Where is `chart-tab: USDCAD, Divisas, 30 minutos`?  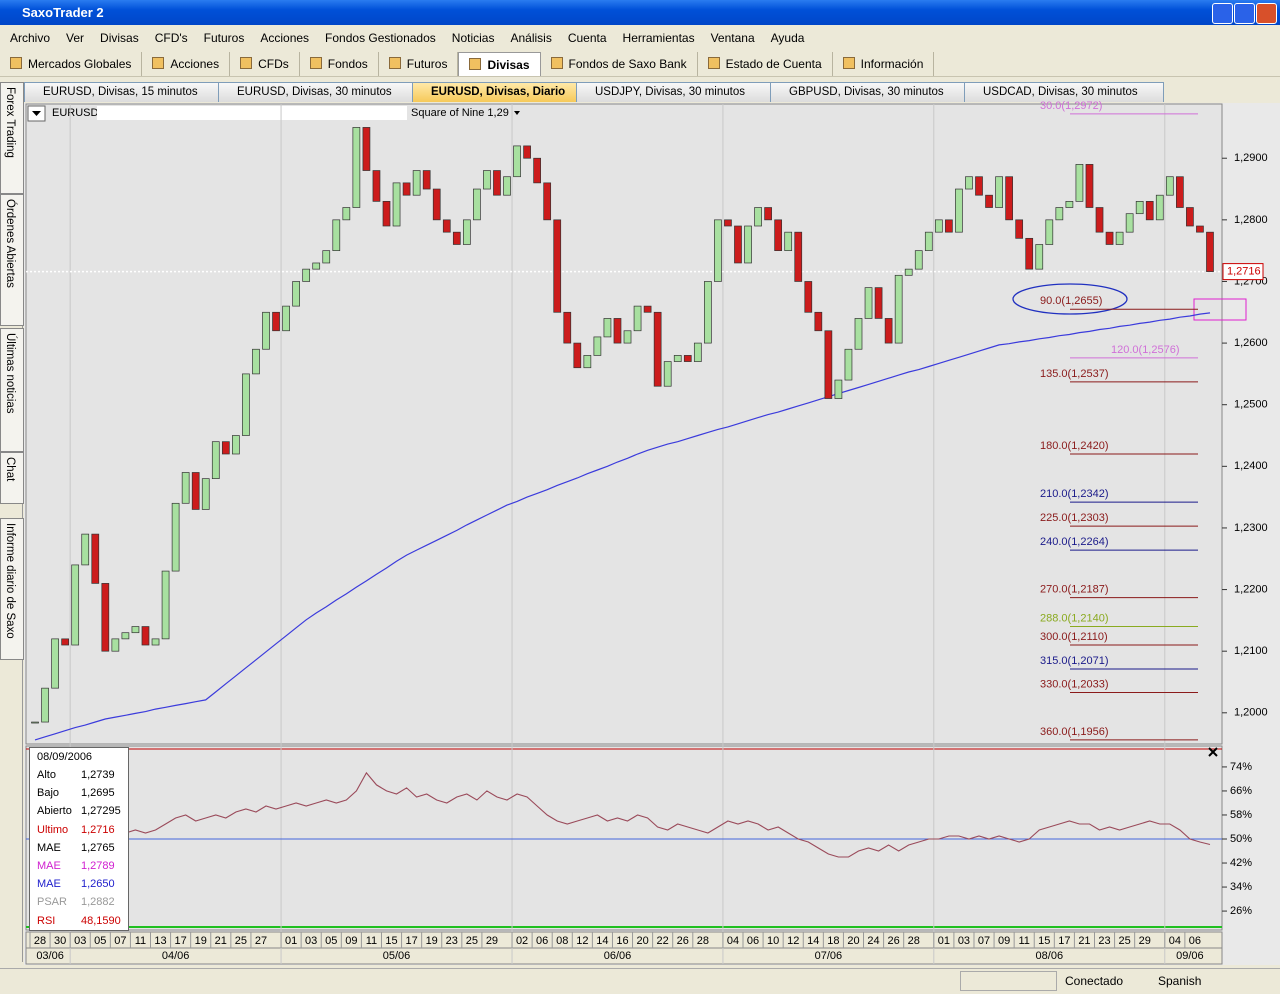
chart-tab: USDCAD, Divisas, 30 minutos is located at coordinates (1064, 92).